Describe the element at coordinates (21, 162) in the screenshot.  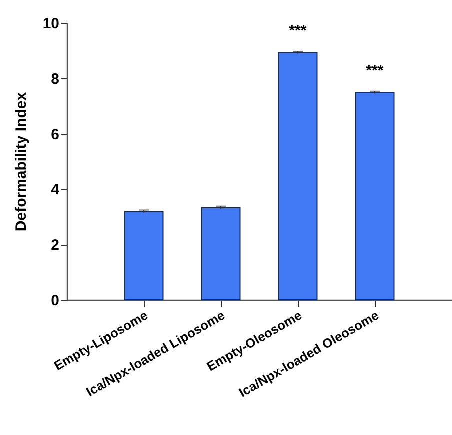
I see `y-axis-title: Deformability Index` at that location.